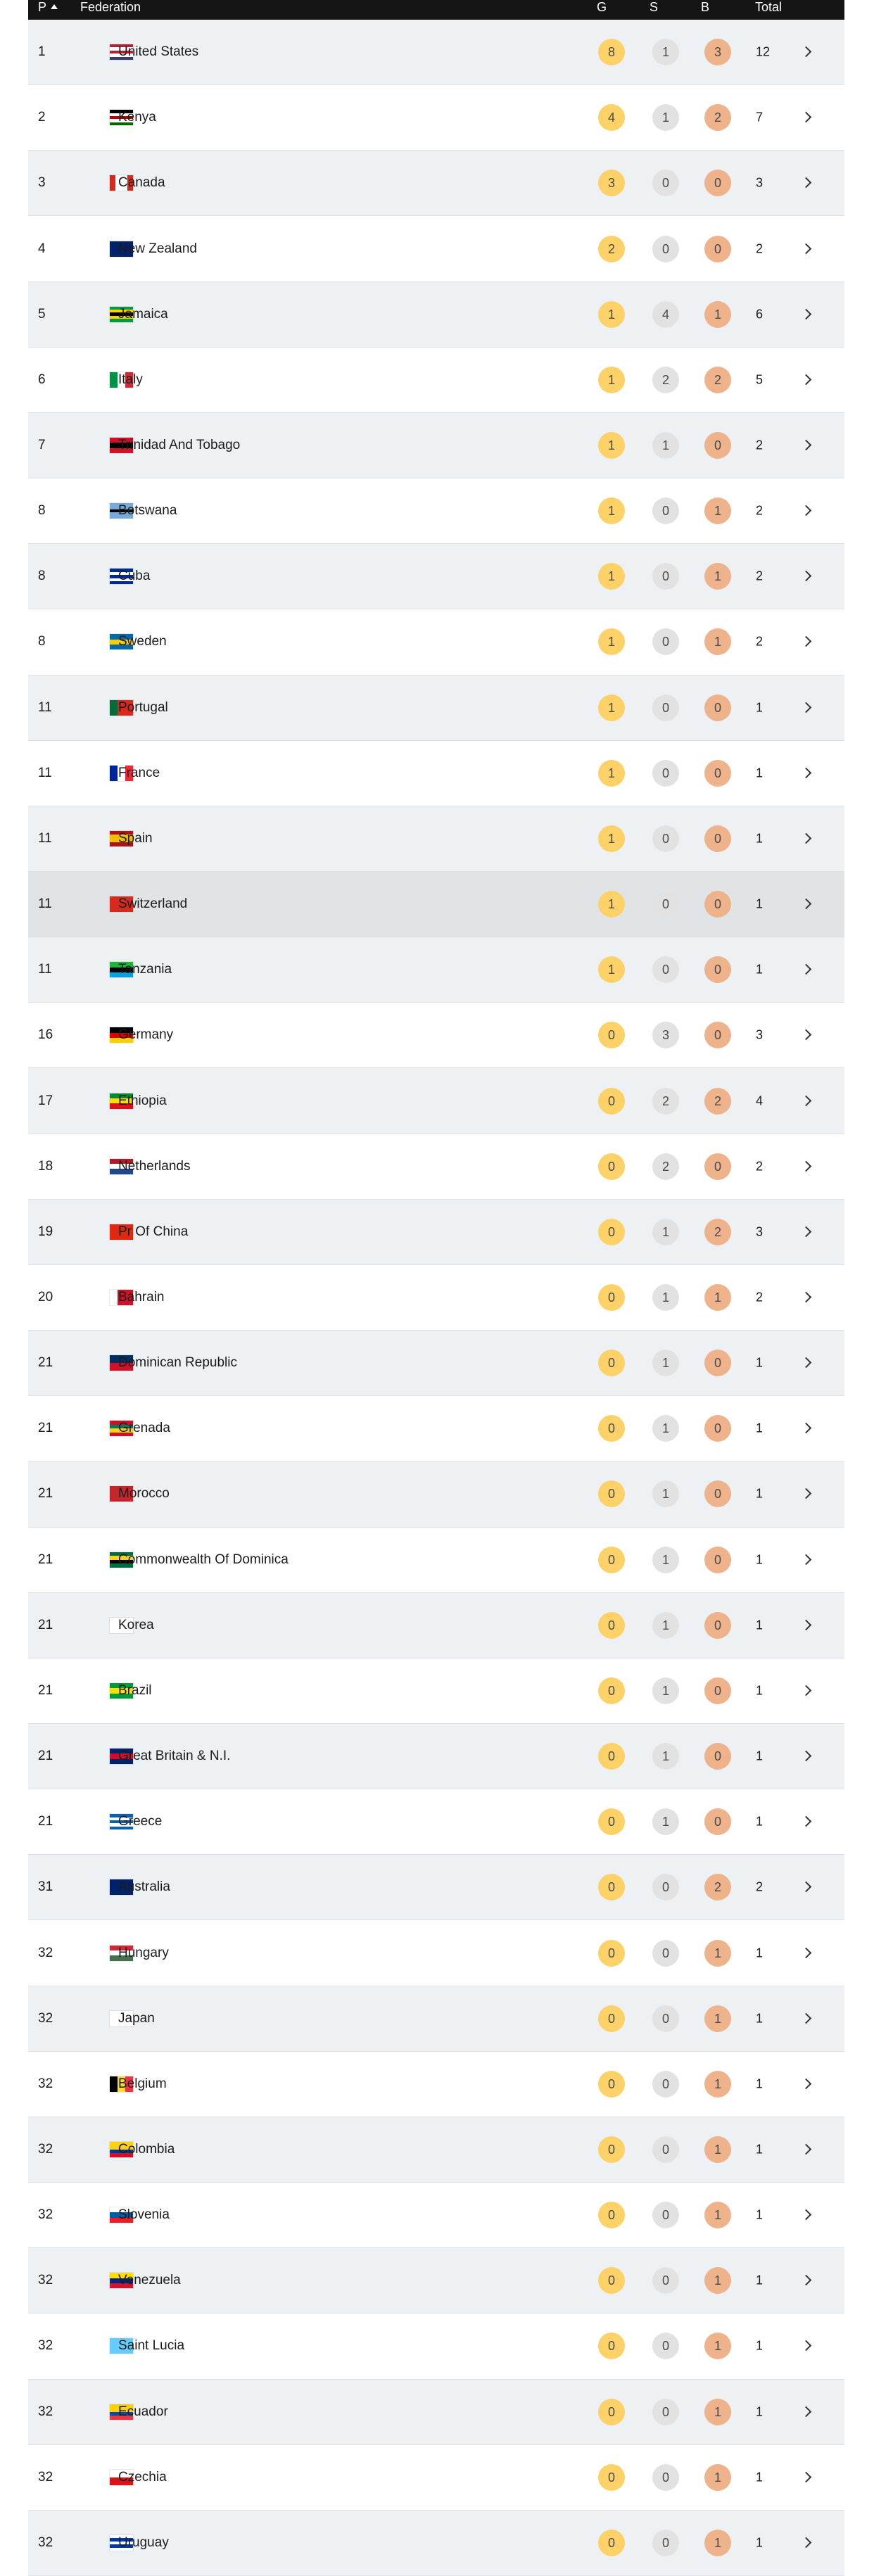  I want to click on header-bronze: B, so click(705, 7).